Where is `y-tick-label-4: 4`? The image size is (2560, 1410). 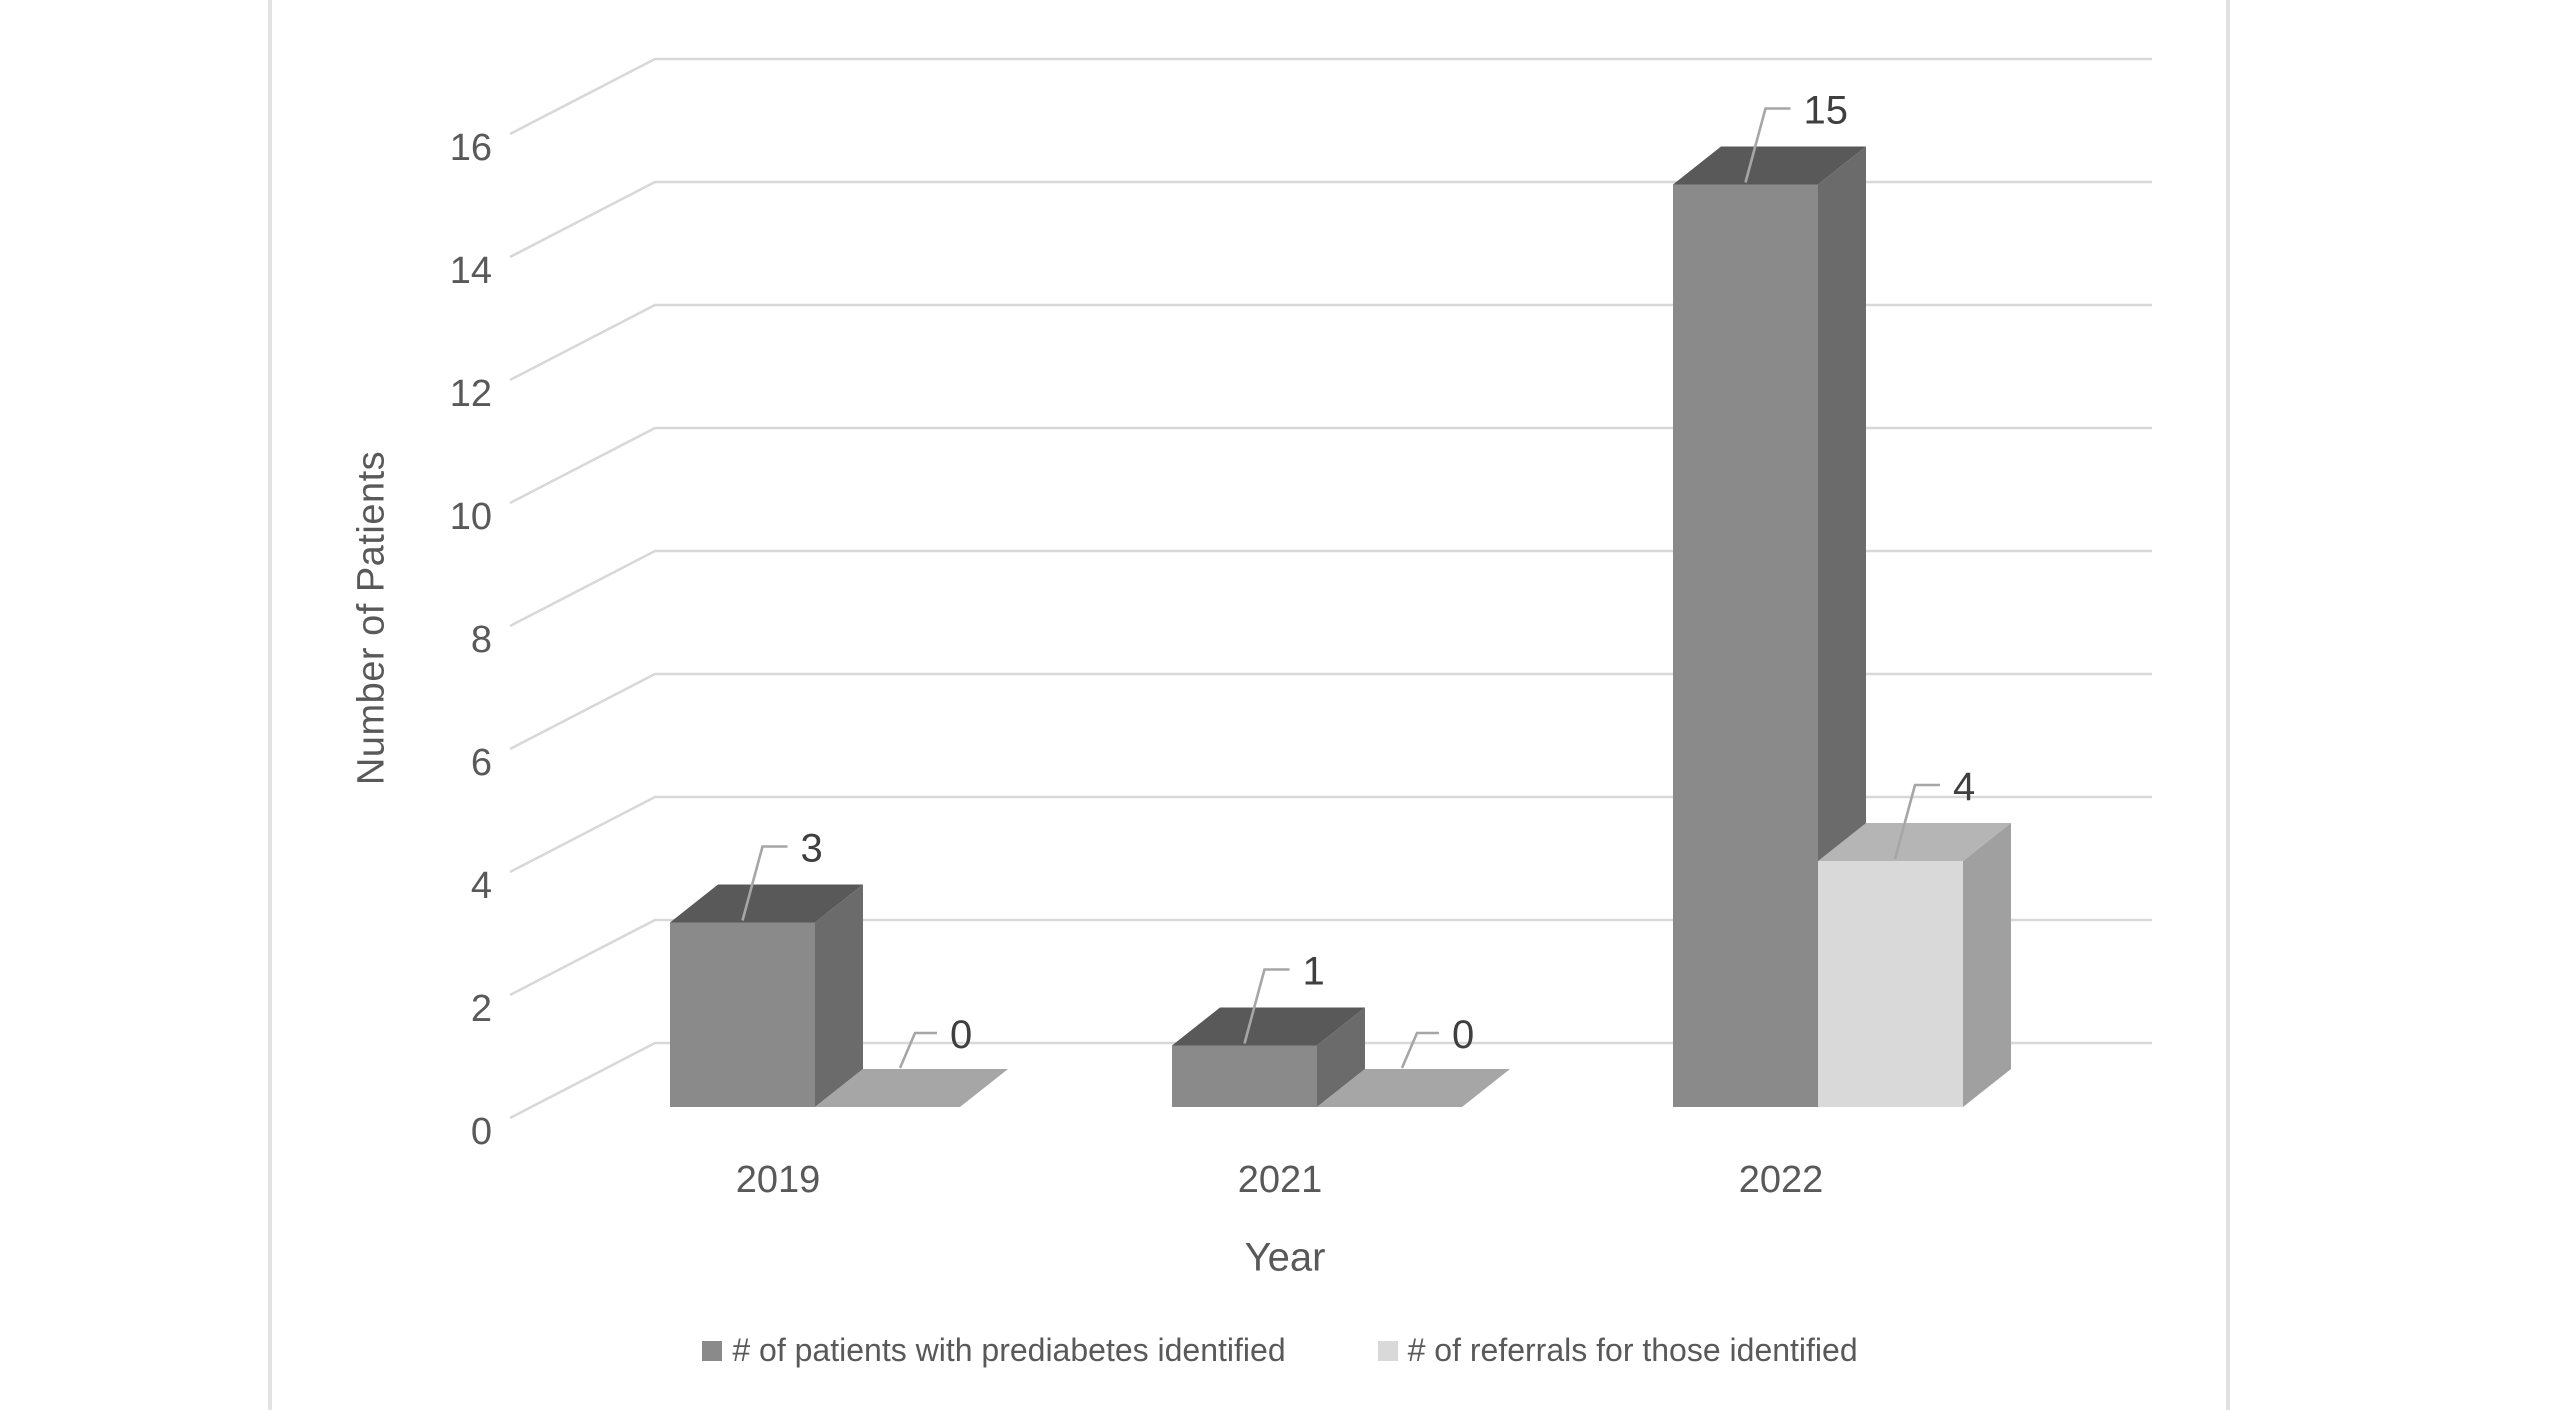
y-tick-label-4: 4 is located at coordinates (481, 886).